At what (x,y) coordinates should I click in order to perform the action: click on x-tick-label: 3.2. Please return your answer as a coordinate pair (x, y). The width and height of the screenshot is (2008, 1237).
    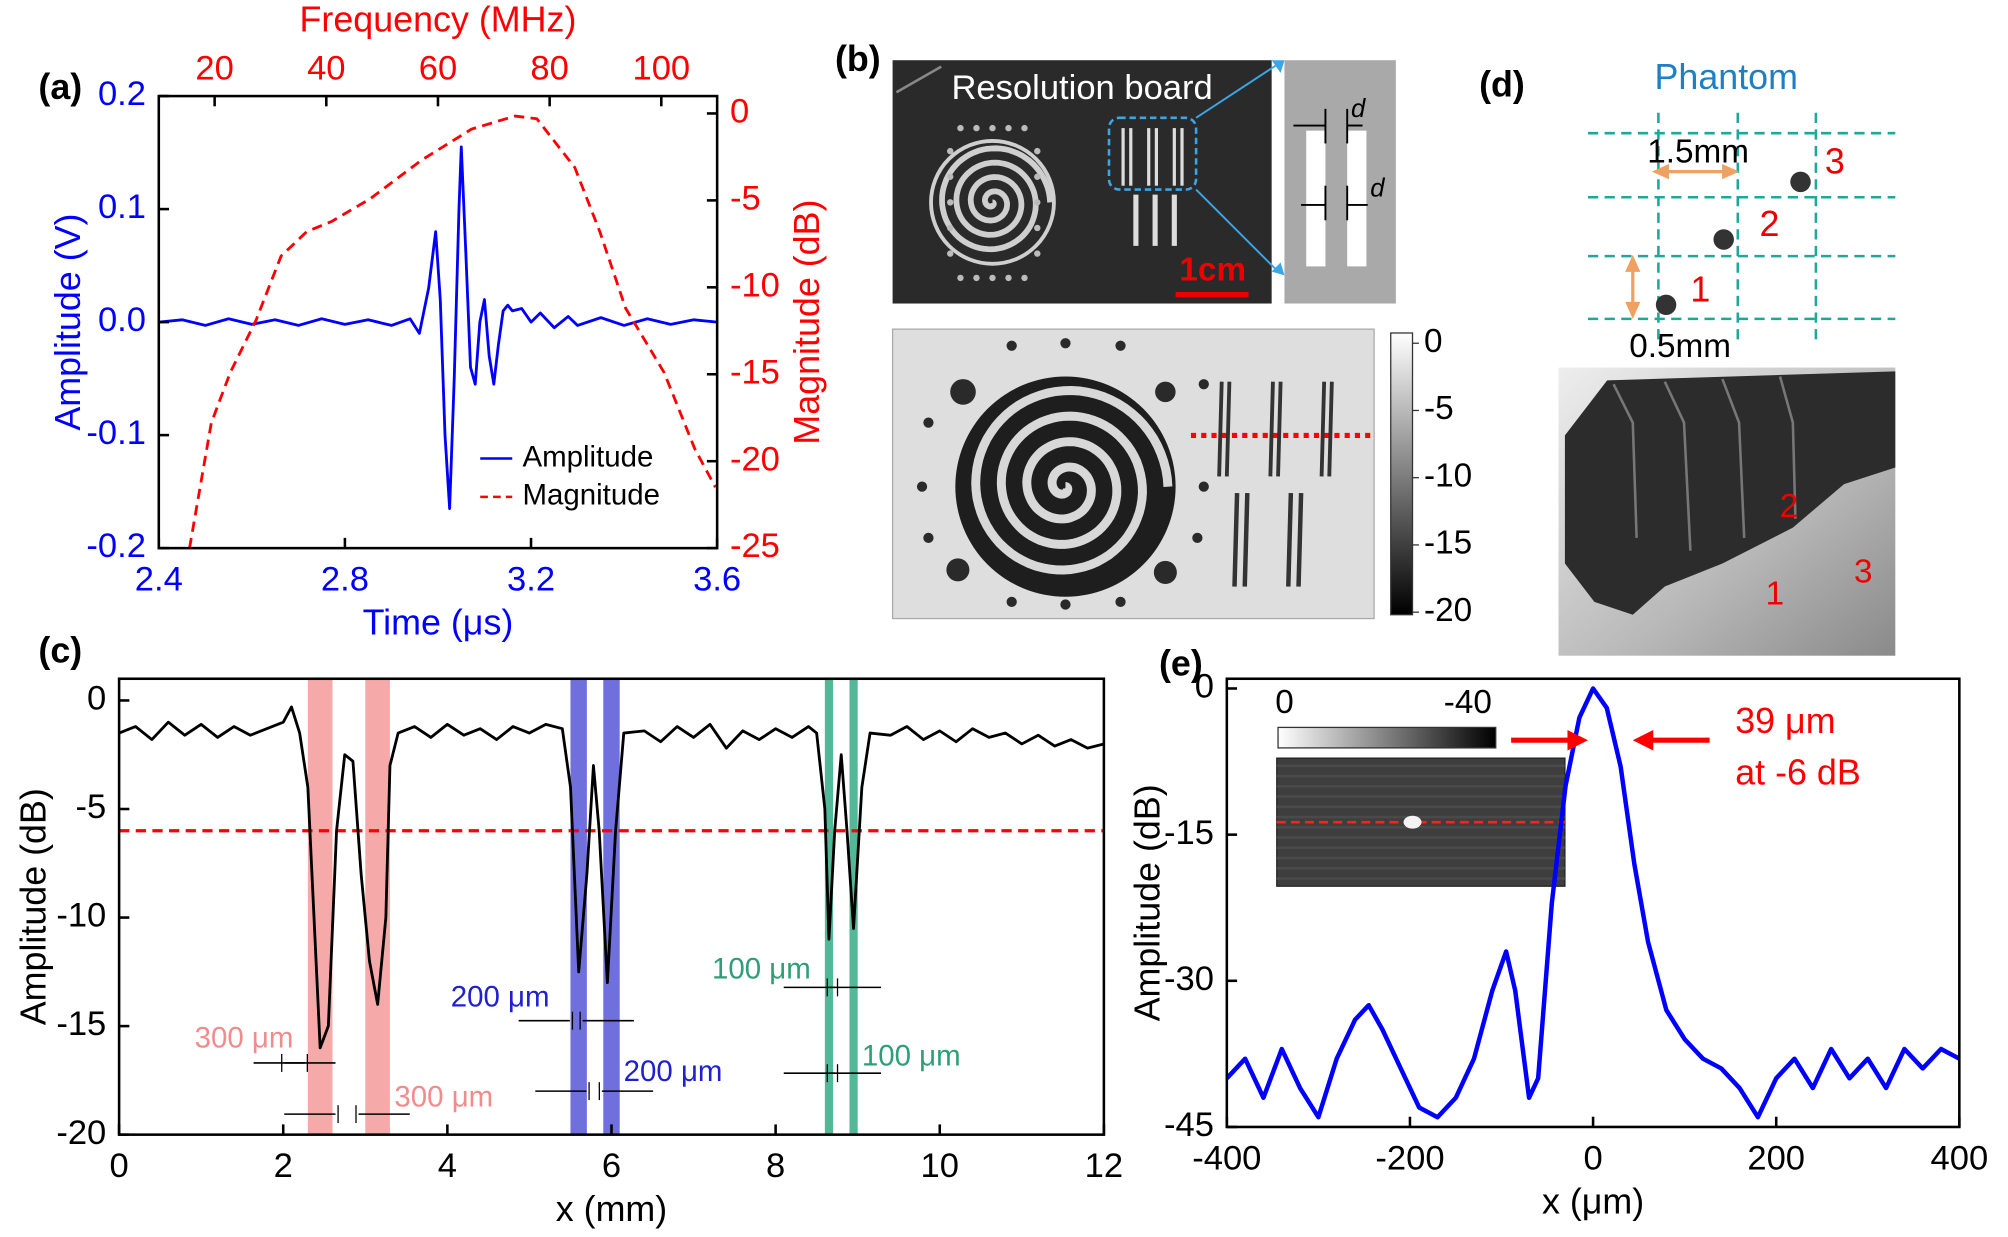
    Looking at the image, I should click on (531, 580).